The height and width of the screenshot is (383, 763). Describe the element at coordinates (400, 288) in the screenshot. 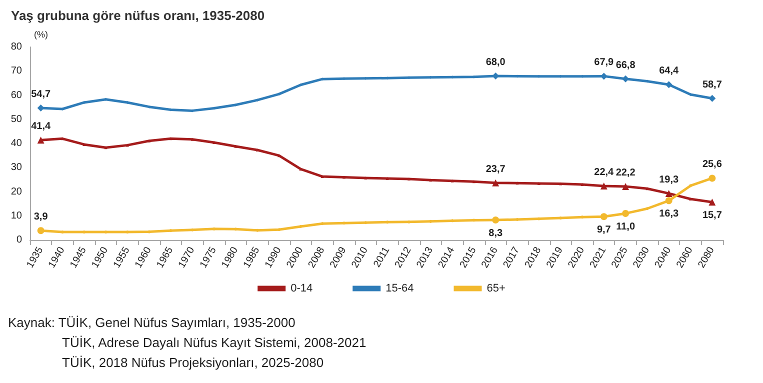

I see `legend-label: 15-64` at that location.